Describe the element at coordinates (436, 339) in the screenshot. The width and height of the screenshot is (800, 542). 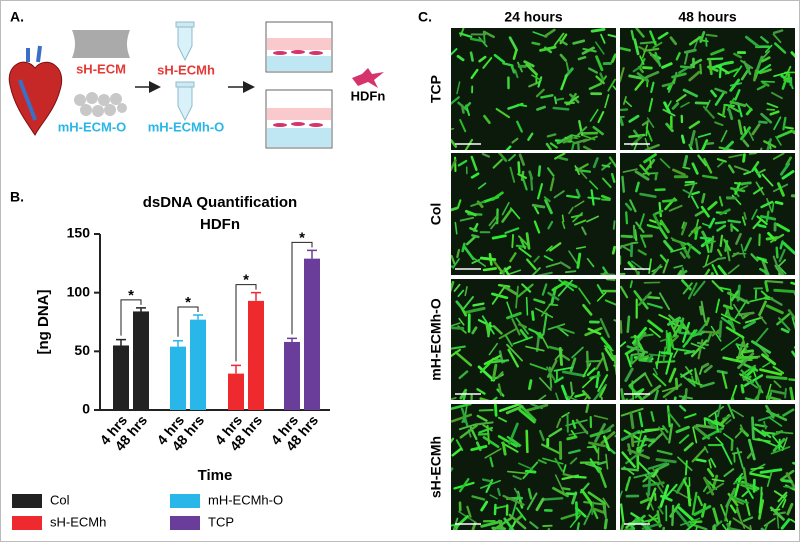
I see `row-label: mH-ECMh-O` at that location.